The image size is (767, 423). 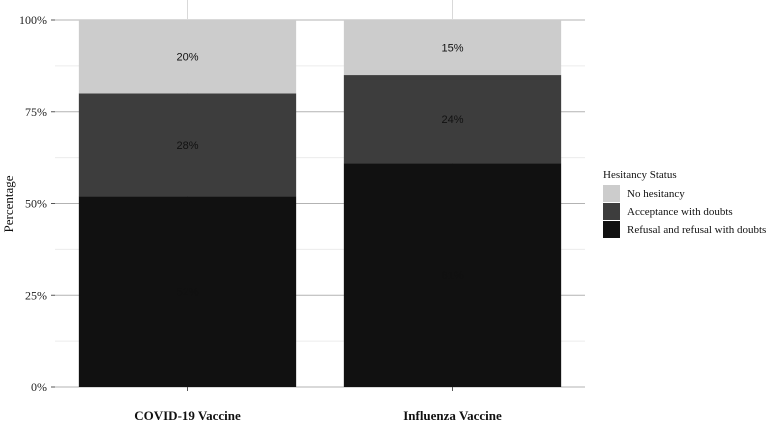 I want to click on y-tick-label: 25%, so click(x=36, y=295).